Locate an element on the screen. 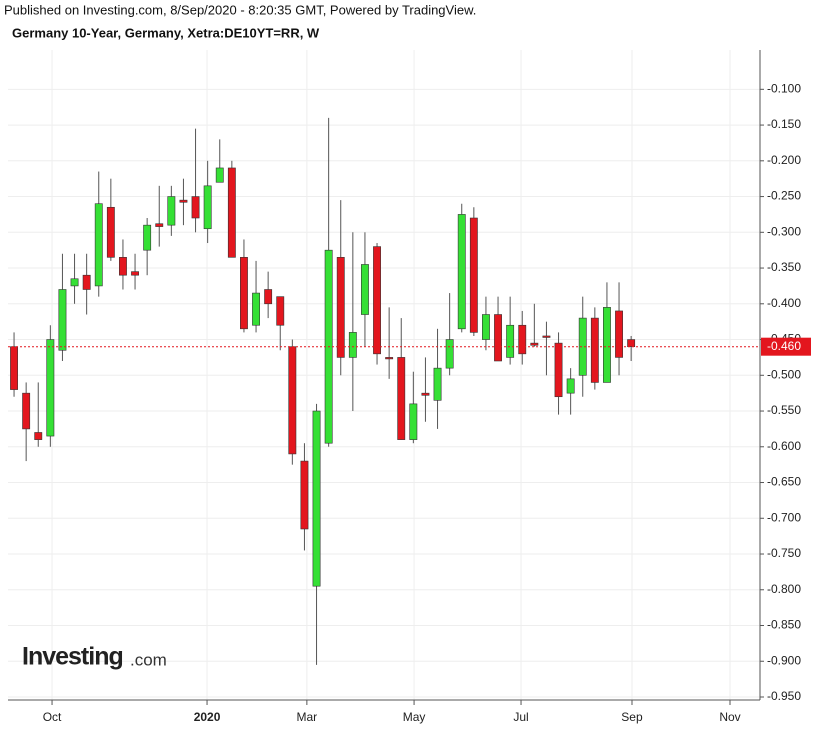 The width and height of the screenshot is (817, 733). y-tick-label: -0.350 is located at coordinates (784, 267).